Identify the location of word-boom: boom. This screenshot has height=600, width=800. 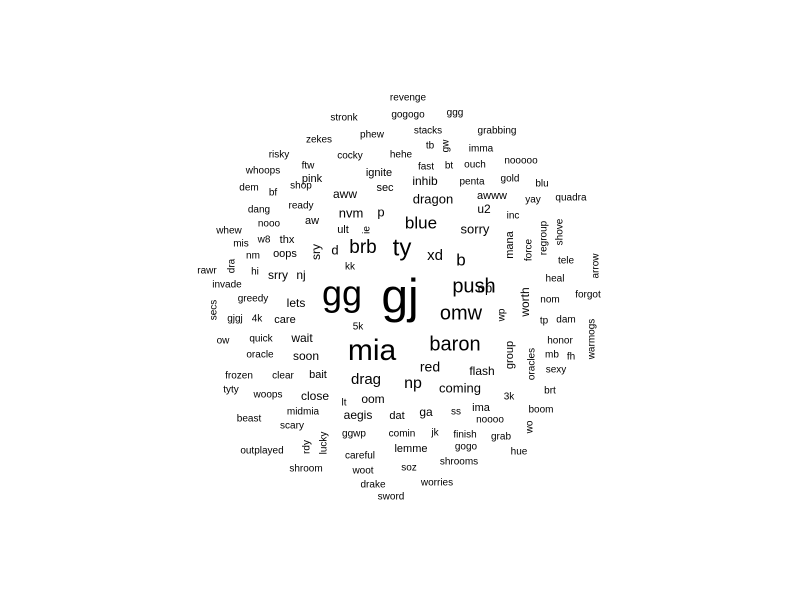
(540, 410).